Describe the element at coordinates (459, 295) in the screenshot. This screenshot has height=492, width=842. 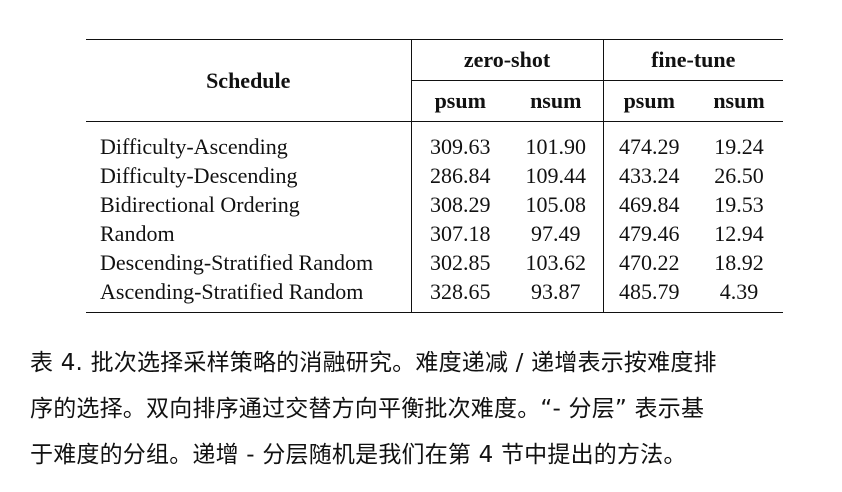
I see `cell-zs-psum: 328.65` at that location.